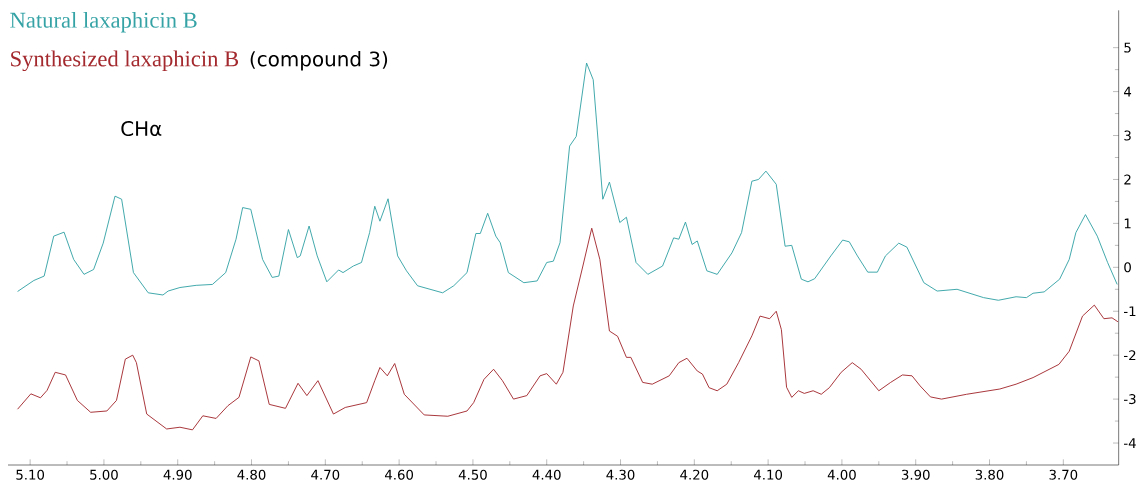 This screenshot has width=1138, height=495. What do you see at coordinates (251, 474) in the screenshot?
I see `x-tick-label: 4.80` at bounding box center [251, 474].